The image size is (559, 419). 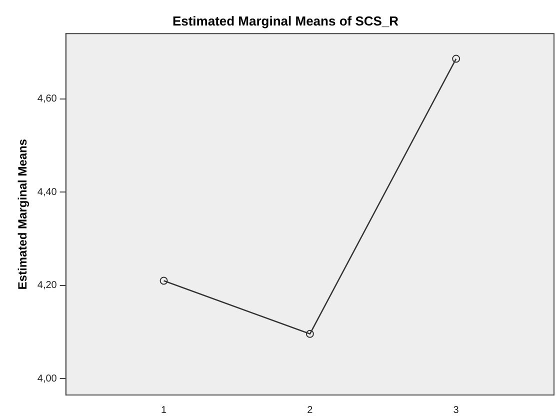 I want to click on y-tick-label: 4,00, so click(x=47, y=378).